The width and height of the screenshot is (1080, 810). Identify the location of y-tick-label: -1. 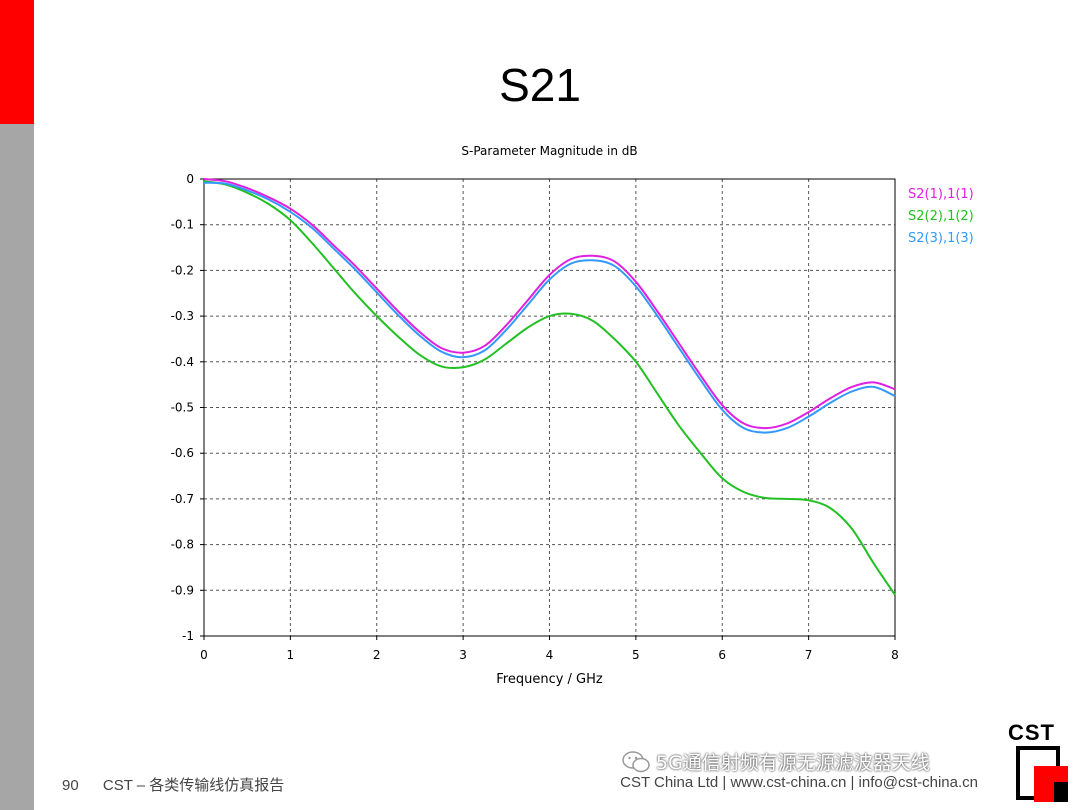
(188, 636).